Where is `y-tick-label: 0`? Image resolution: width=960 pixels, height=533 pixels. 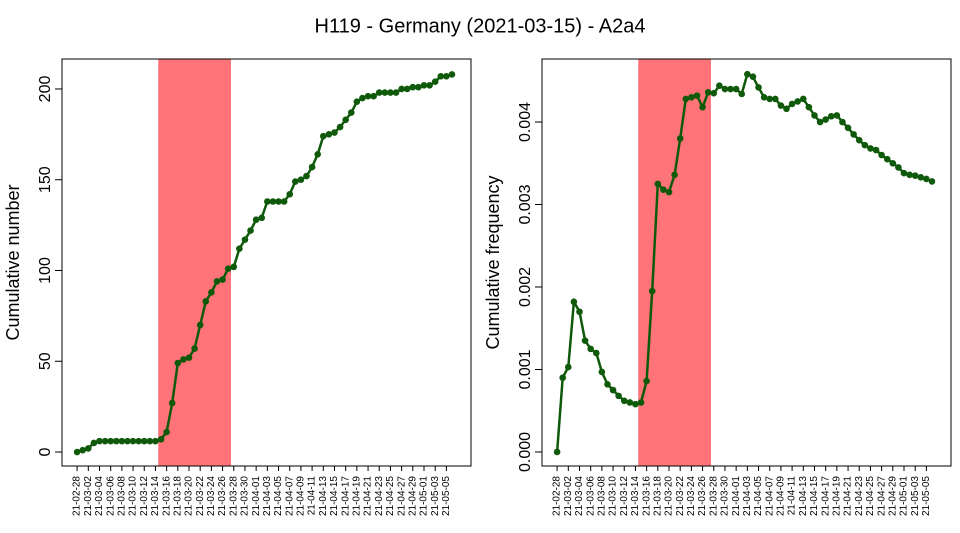 y-tick-label: 0 is located at coordinates (45, 451).